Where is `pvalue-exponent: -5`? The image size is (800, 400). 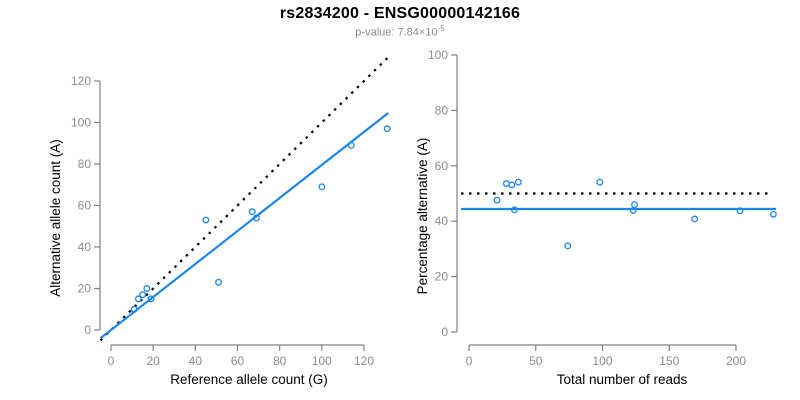
pvalue-exponent: -5 is located at coordinates (441, 28).